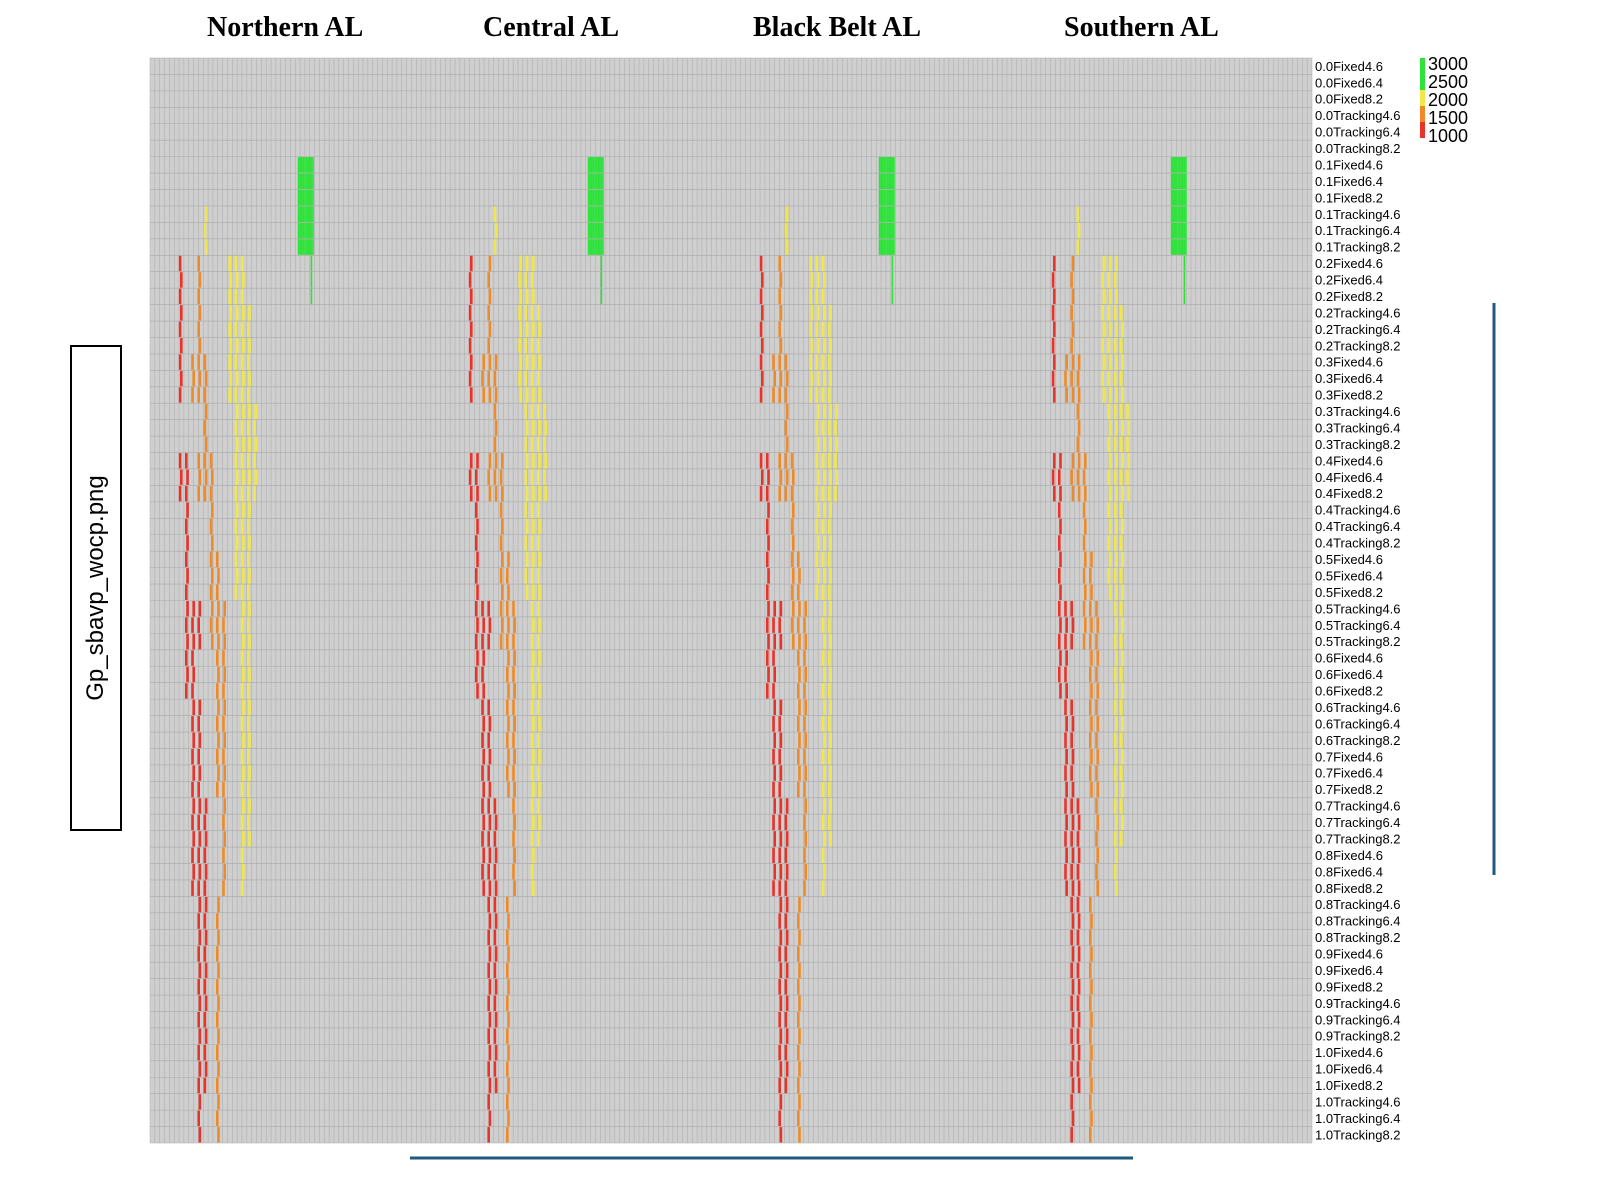 This screenshot has height=1200, width=1600. Describe the element at coordinates (1448, 100) in the screenshot. I see `colorbar-tick-label: 2000` at that location.